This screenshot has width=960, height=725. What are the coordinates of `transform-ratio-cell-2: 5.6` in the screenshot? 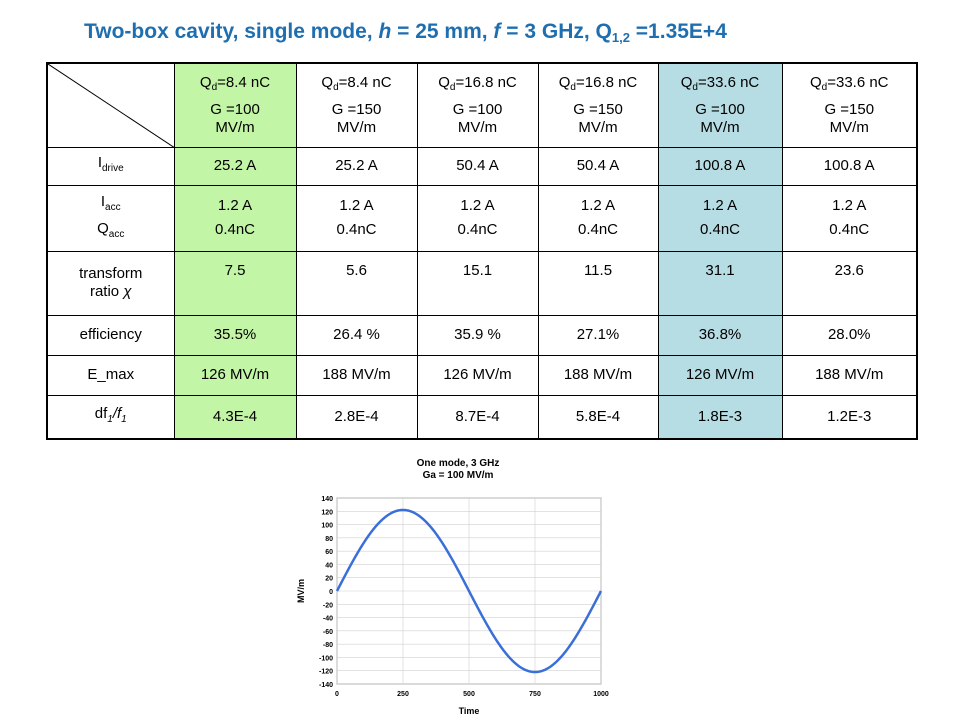 It's located at (356, 283).